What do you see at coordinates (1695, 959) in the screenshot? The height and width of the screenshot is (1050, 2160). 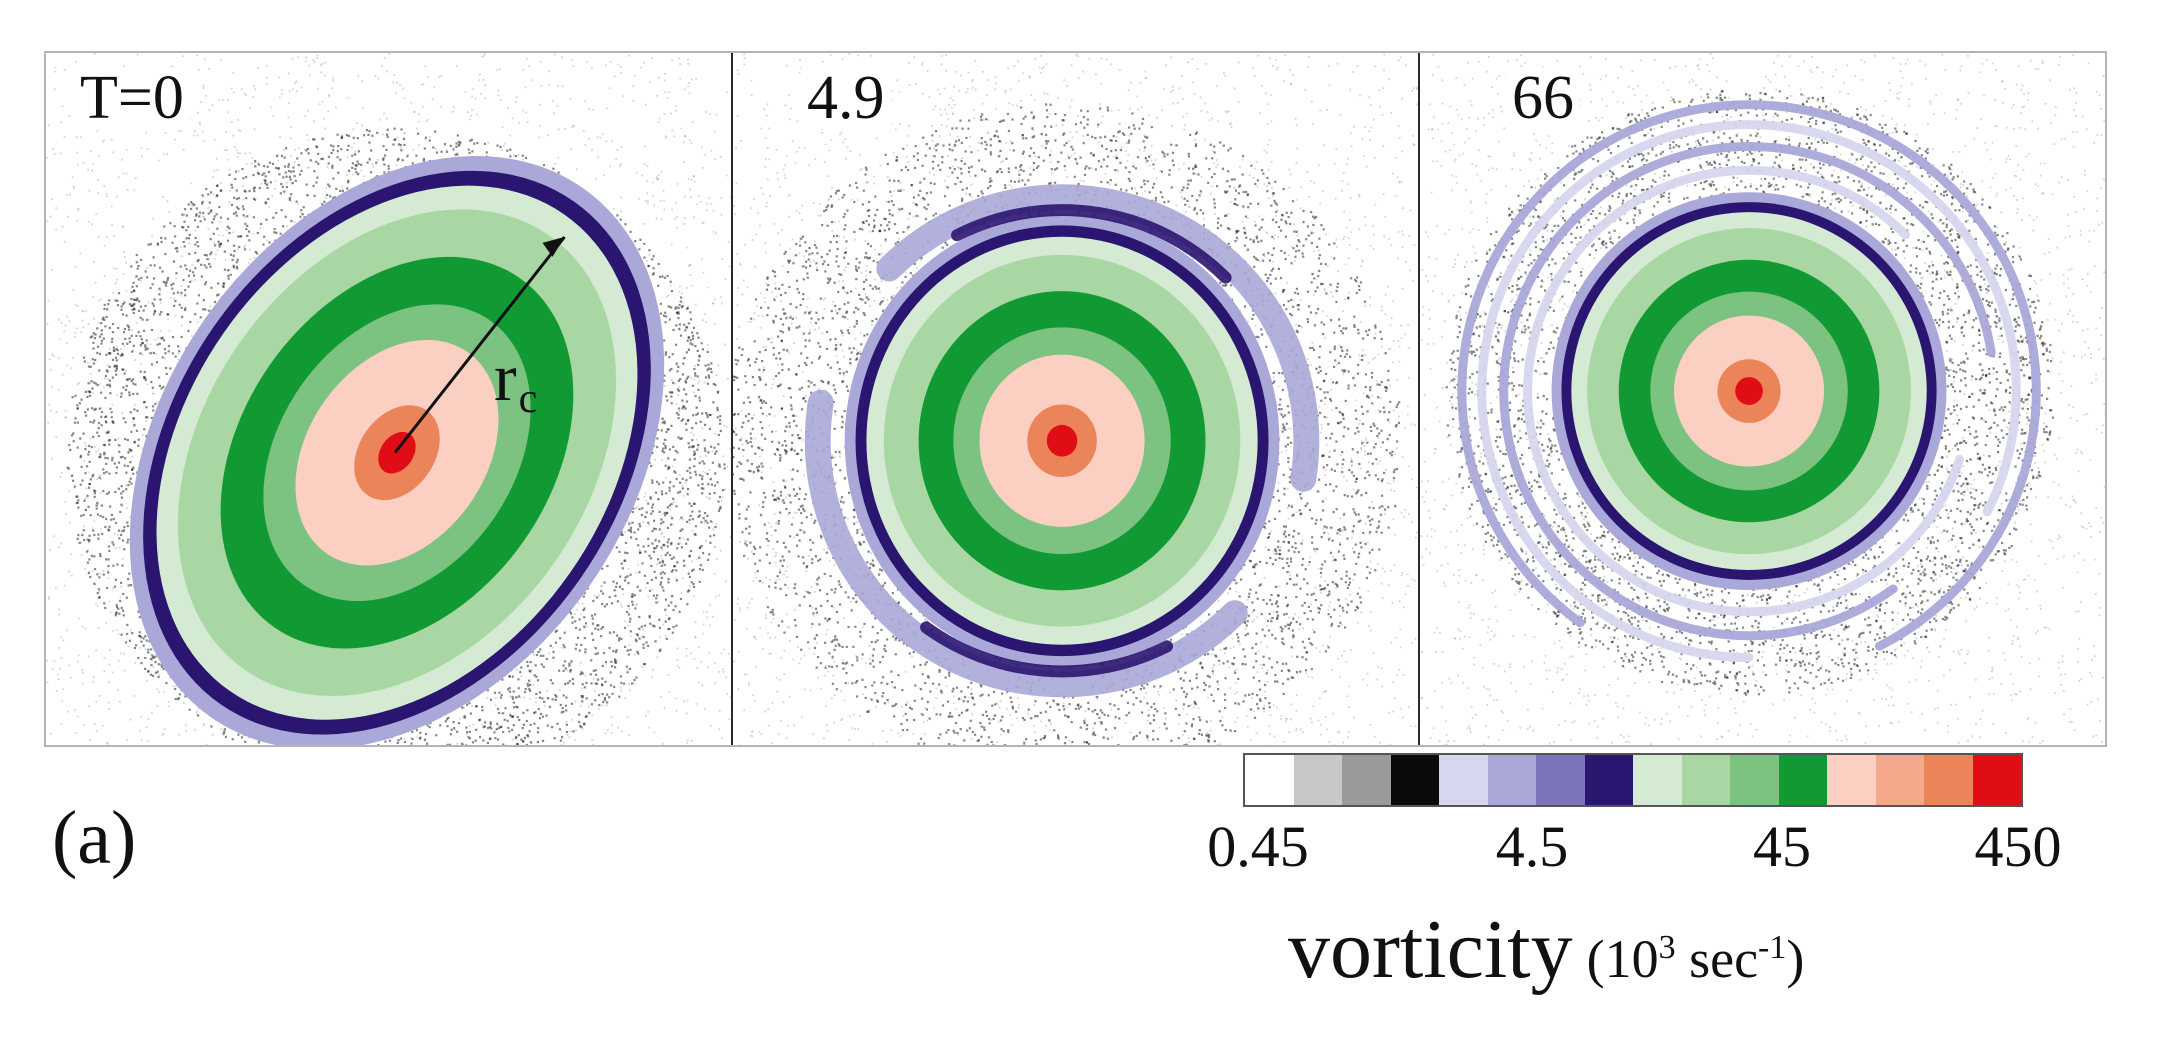 I see `colorbar-unit: (103 sec-1)` at bounding box center [1695, 959].